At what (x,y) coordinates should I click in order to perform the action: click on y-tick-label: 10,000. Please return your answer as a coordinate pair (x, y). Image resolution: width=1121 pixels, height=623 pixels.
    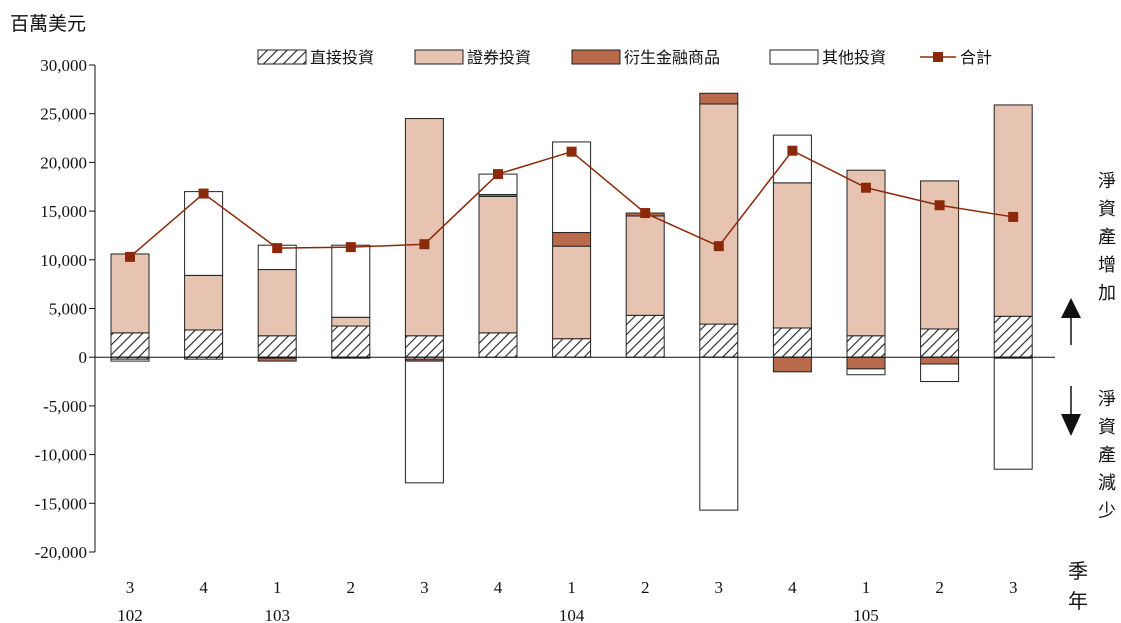
    Looking at the image, I should click on (63, 260).